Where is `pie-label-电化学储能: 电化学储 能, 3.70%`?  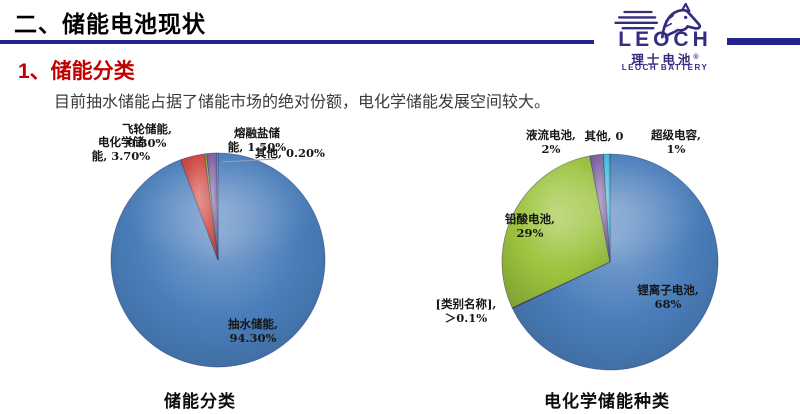
pie-label-电化学储能: 电化学储 能, 3.70% is located at coordinates (121, 149).